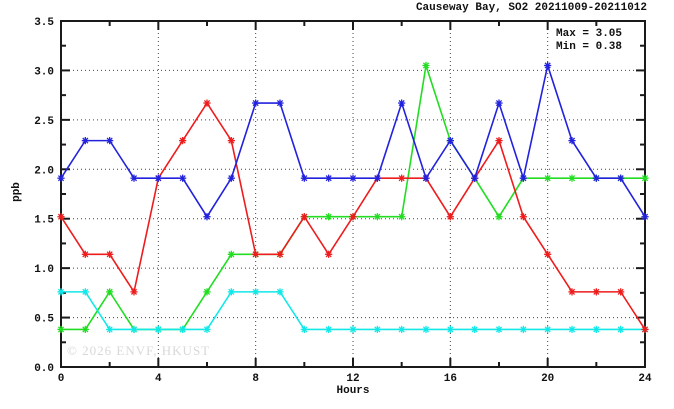 The width and height of the screenshot is (674, 409). Describe the element at coordinates (44, 270) in the screenshot. I see `y-tick-label: 1.0` at that location.